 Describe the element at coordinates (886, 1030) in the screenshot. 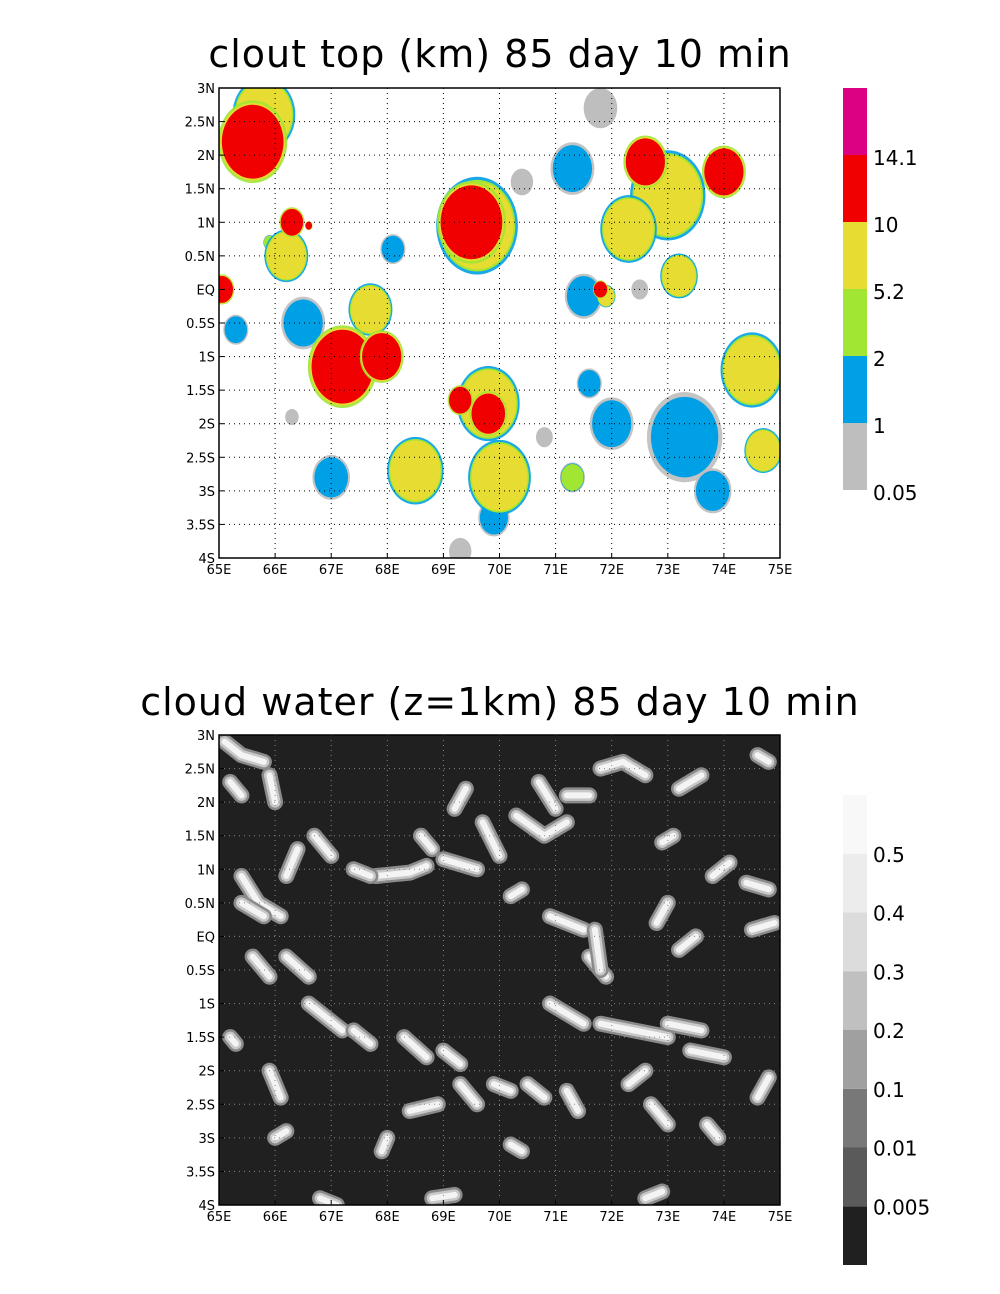

I see `colorbar: 0.005 0.01 0.1 0.2 0.3 0.4 0.5` at that location.